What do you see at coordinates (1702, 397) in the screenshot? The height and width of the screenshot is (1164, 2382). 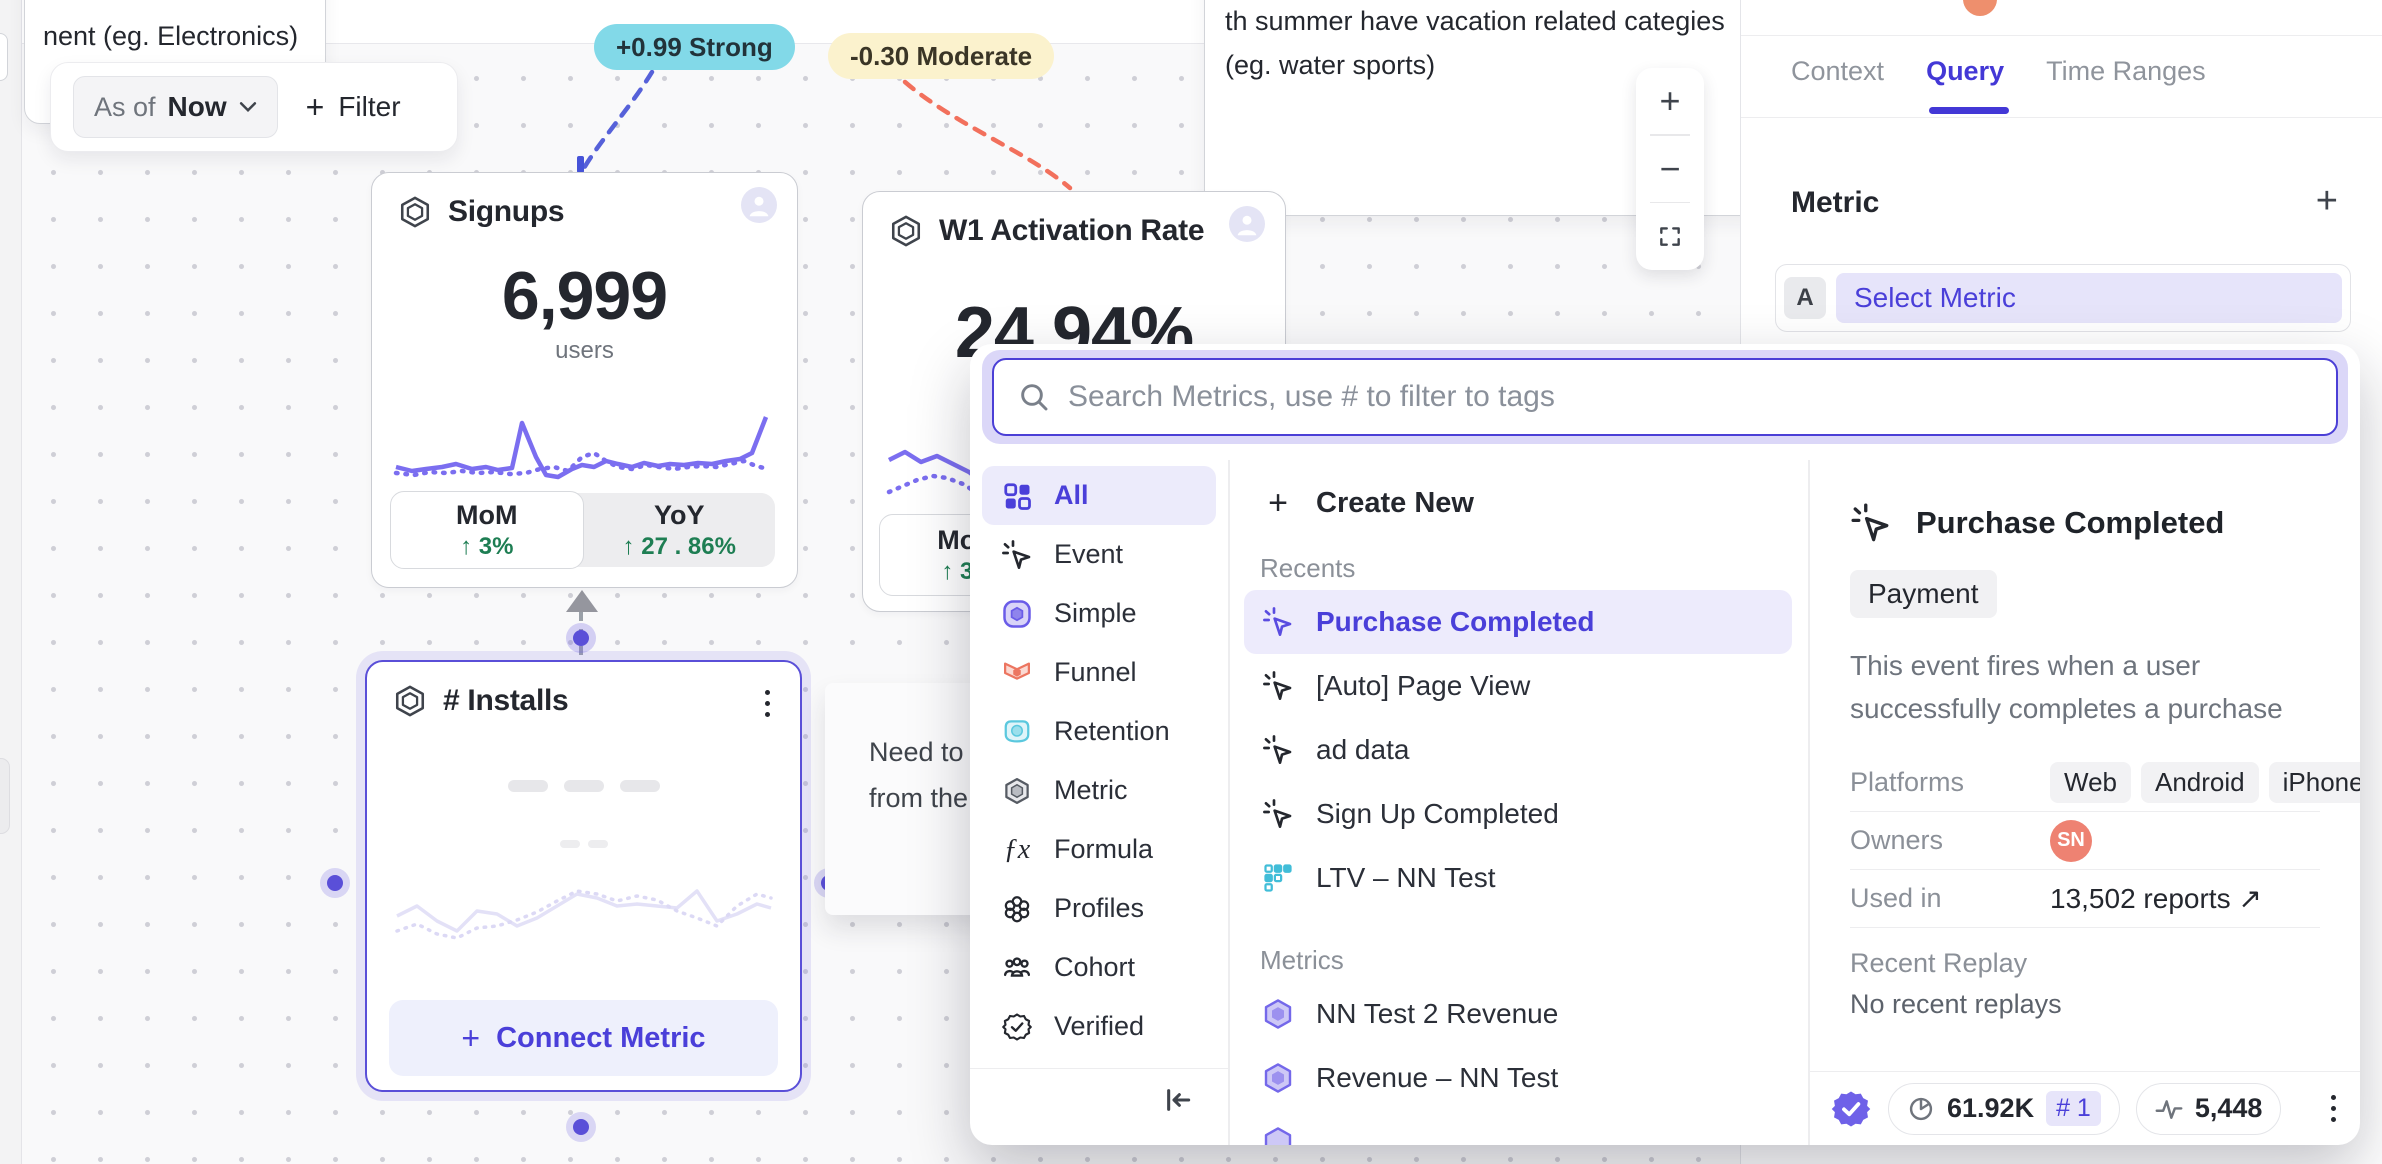 I see `search-input` at bounding box center [1702, 397].